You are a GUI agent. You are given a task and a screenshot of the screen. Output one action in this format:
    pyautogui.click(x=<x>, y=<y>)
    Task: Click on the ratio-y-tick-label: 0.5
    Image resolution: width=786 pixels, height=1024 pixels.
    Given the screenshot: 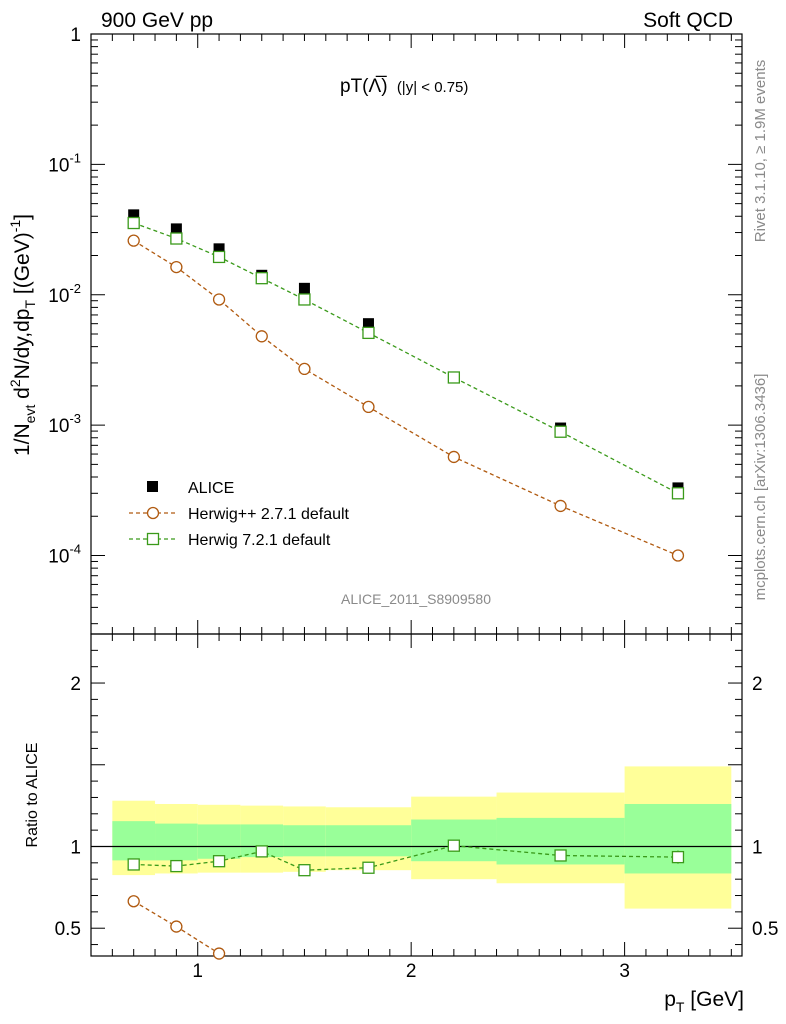 What is the action you would take?
    pyautogui.click(x=68, y=929)
    